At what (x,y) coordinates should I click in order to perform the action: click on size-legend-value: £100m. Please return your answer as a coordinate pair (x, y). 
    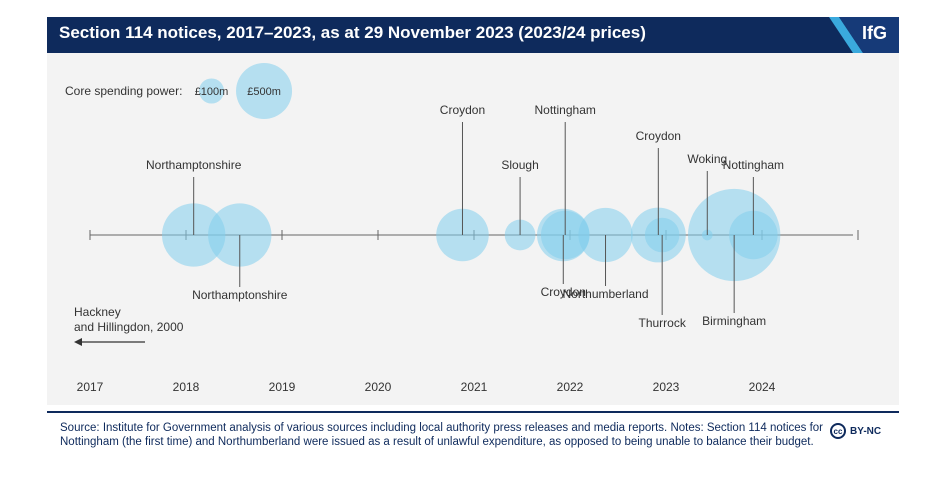
    Looking at the image, I should click on (212, 92).